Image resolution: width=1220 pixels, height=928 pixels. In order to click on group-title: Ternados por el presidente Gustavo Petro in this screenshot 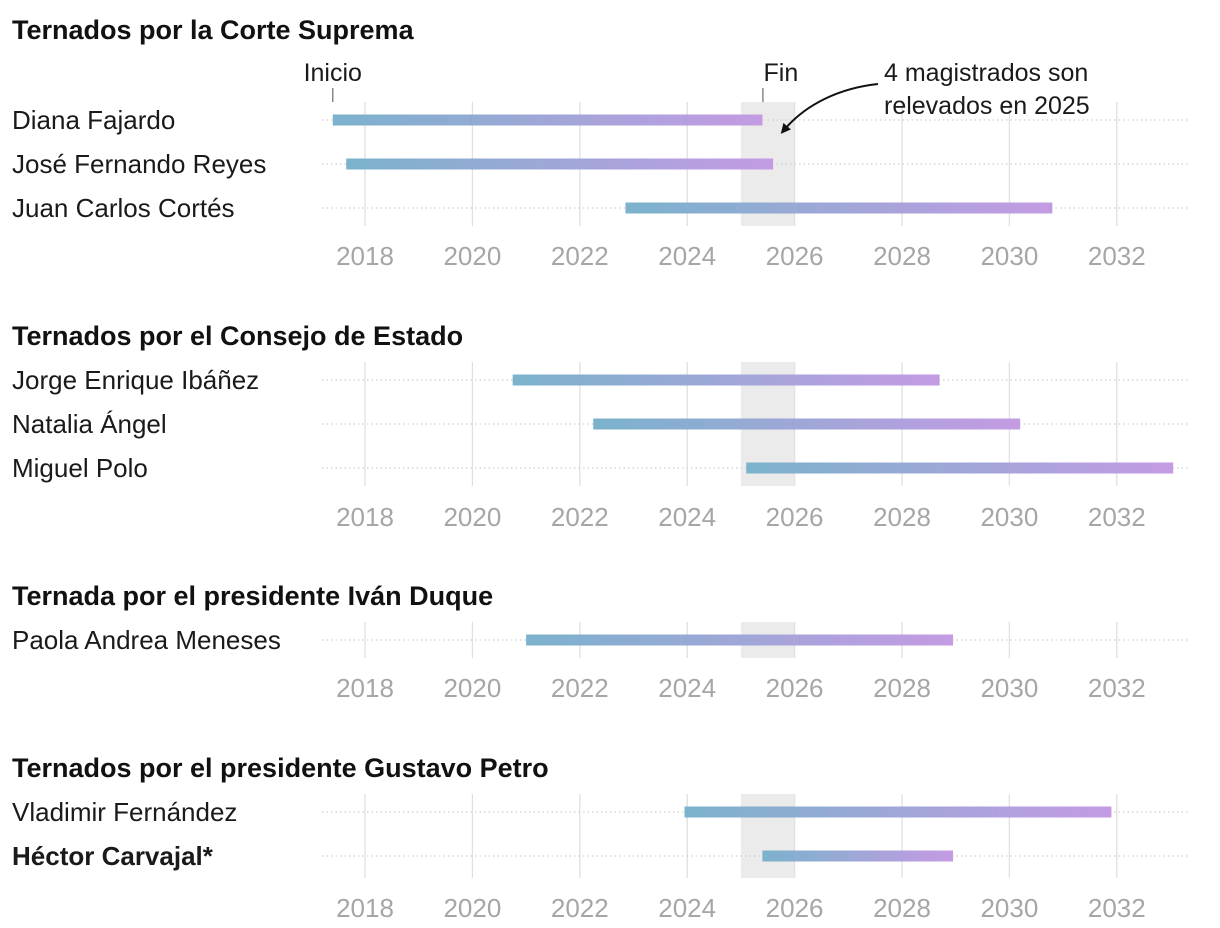, I will do `click(280, 768)`.